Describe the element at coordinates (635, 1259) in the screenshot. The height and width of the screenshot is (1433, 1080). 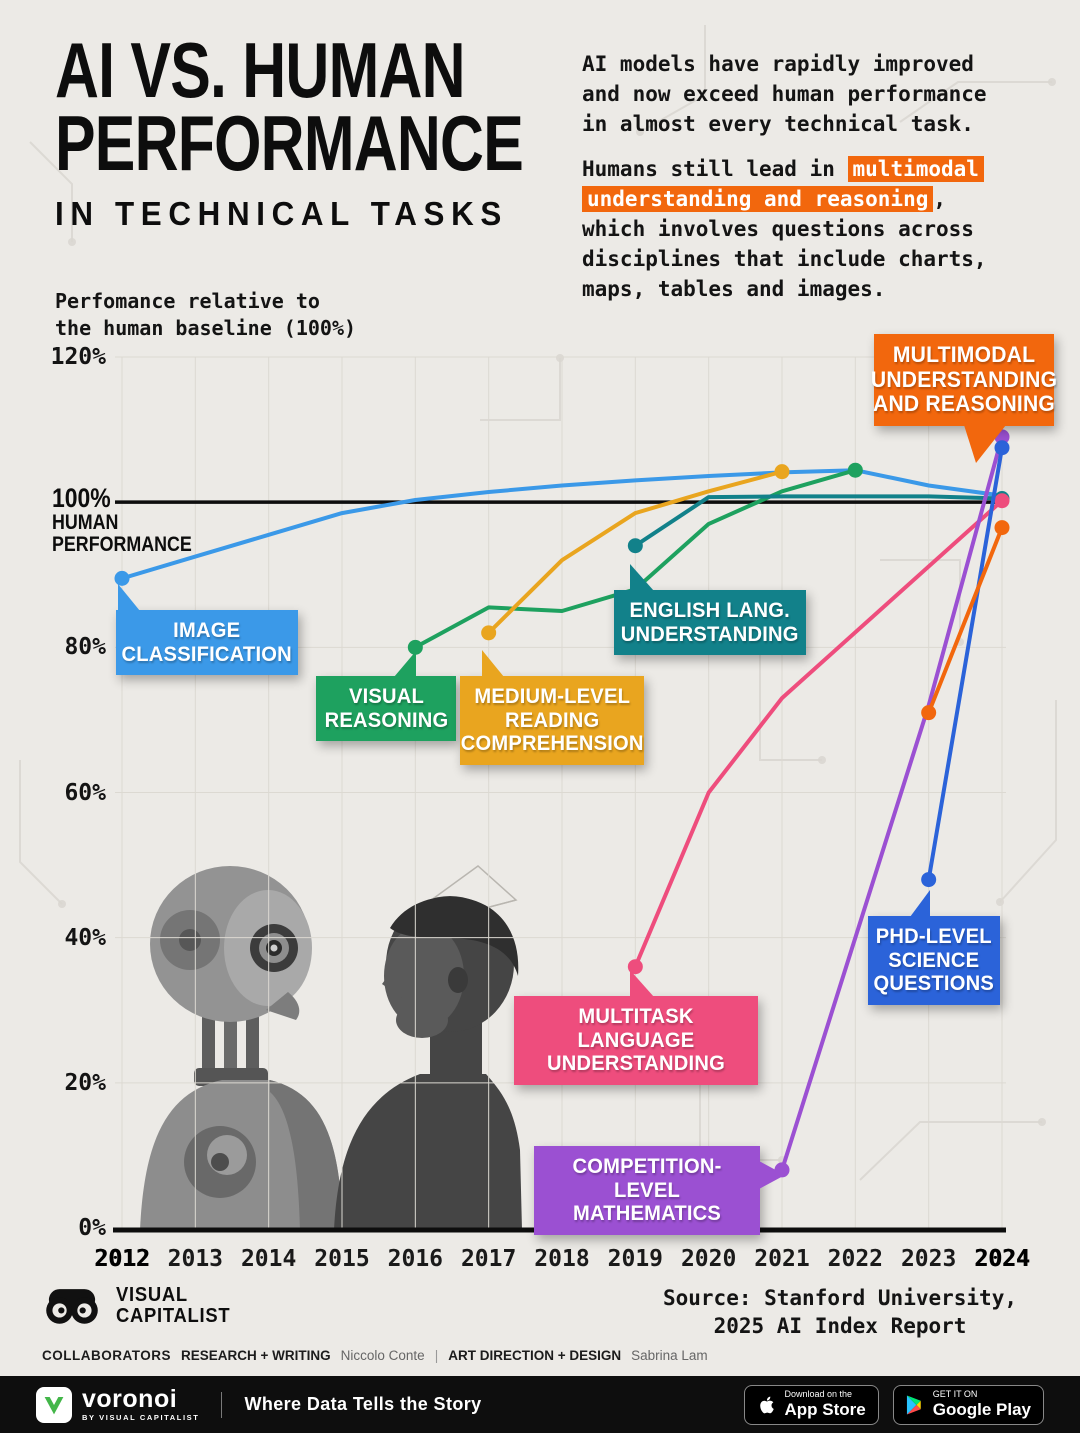
I see `x-axis-label-2019: 2019` at that location.